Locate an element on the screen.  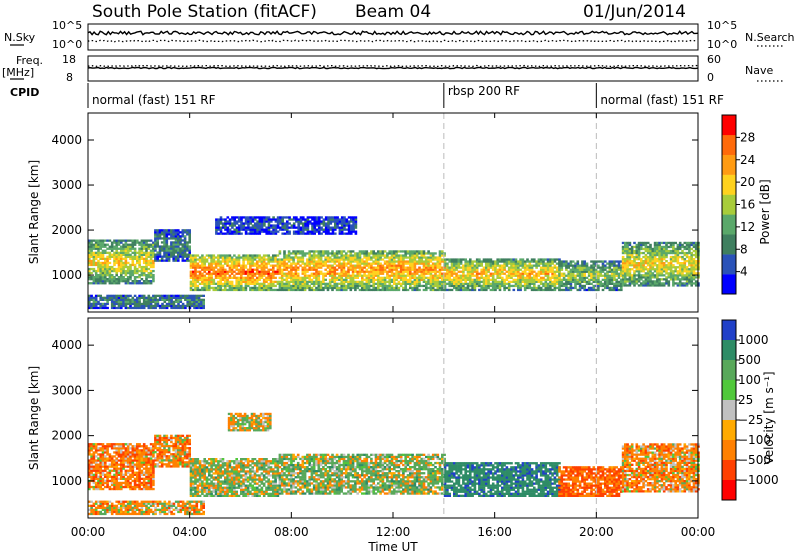
colorbar-tick-label: 12 is located at coordinates (747, 227).